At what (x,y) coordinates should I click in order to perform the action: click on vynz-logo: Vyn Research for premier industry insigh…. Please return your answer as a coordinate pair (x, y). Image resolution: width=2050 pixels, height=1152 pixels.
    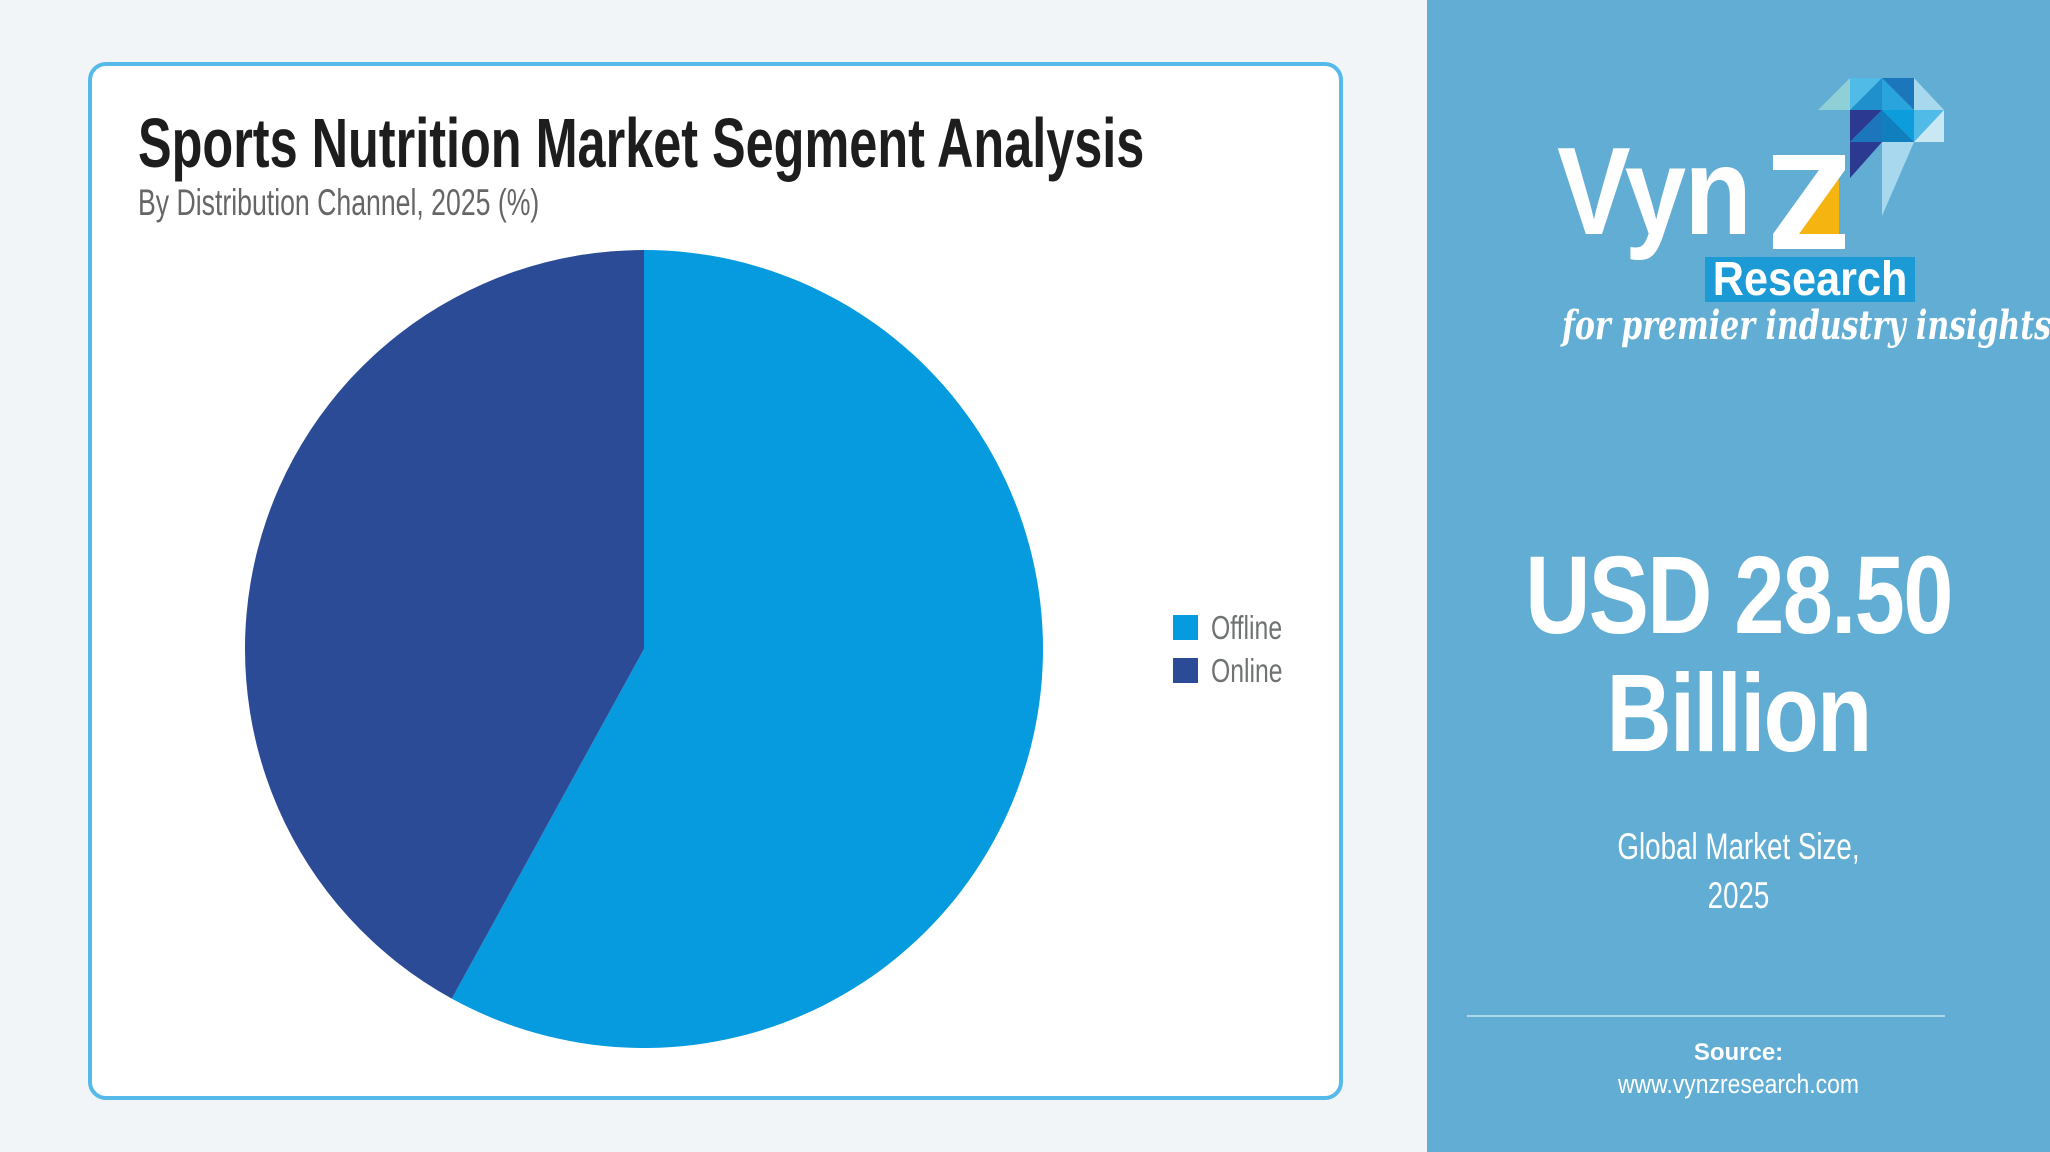
    Looking at the image, I should click on (1738, 190).